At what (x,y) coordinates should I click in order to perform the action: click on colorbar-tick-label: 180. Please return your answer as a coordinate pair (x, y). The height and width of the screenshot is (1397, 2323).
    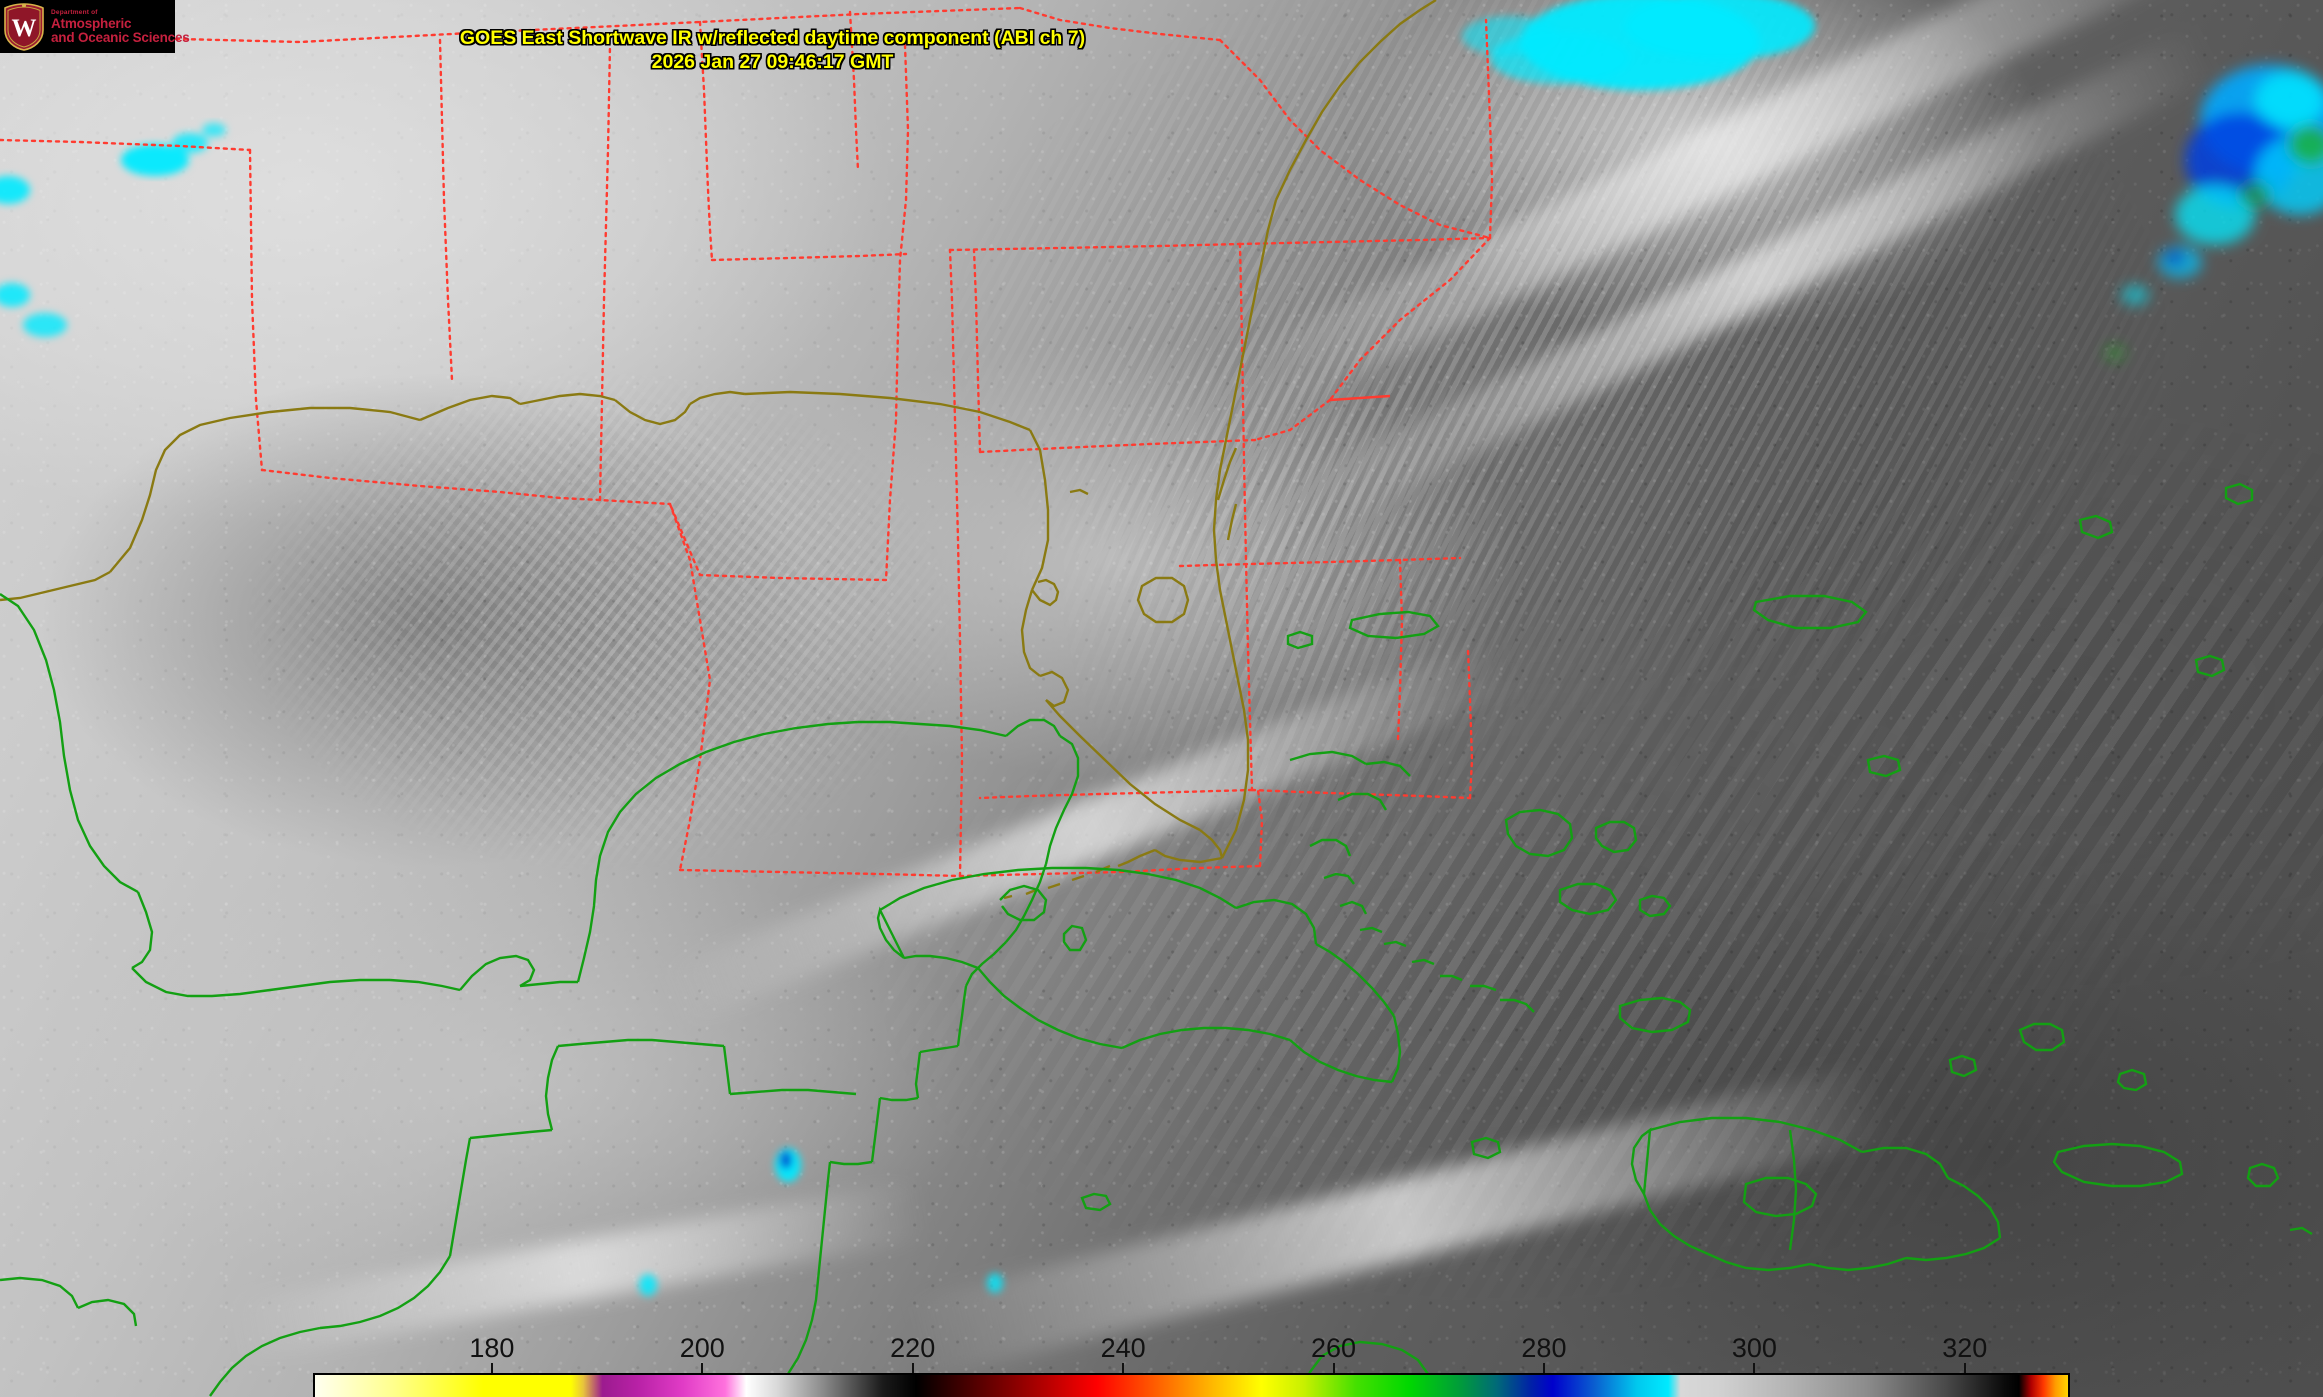
    Looking at the image, I should click on (492, 1348).